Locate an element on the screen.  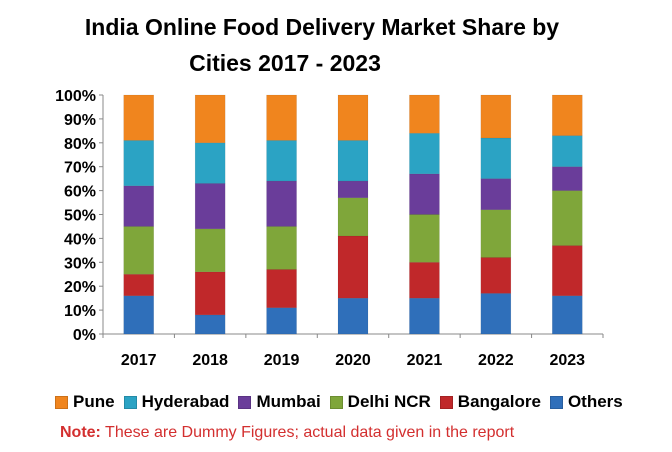
y-tick-label: 0% is located at coordinates (84, 335).